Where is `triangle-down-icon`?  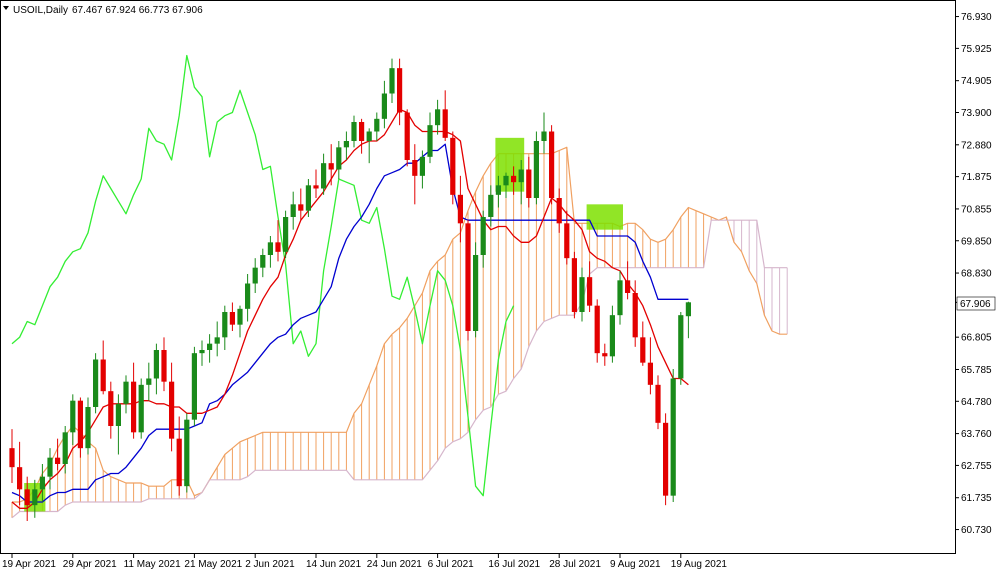
triangle-down-icon is located at coordinates (6, 8).